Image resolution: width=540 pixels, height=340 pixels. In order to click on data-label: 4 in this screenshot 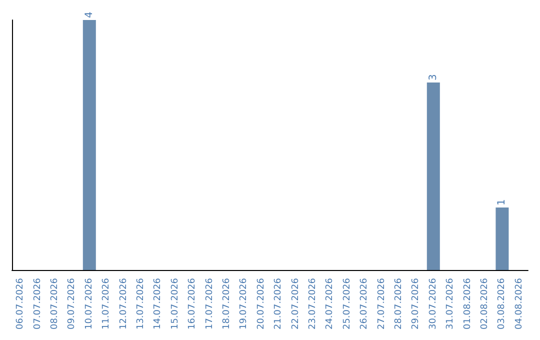, I will do `click(89, 15)`.